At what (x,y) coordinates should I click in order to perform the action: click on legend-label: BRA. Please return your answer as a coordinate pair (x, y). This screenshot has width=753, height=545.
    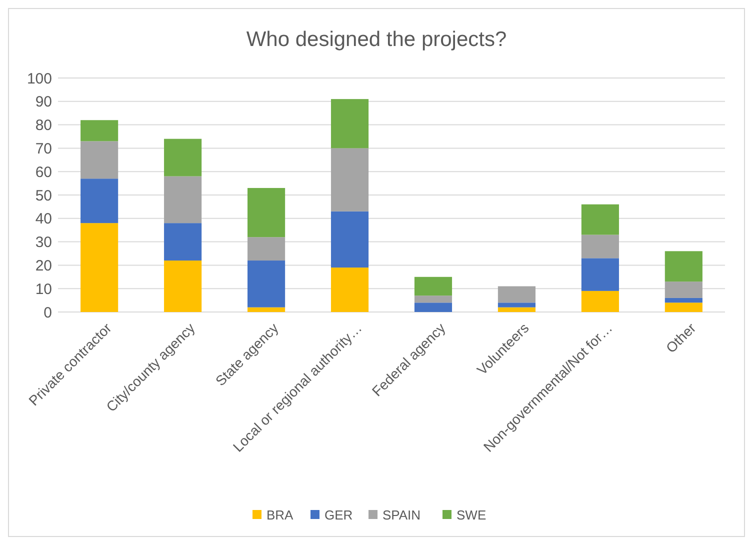
    Looking at the image, I should click on (280, 515).